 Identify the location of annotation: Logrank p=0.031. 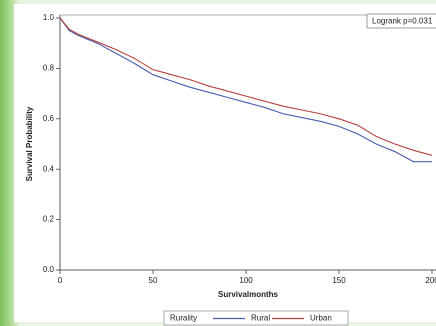
(402, 21).